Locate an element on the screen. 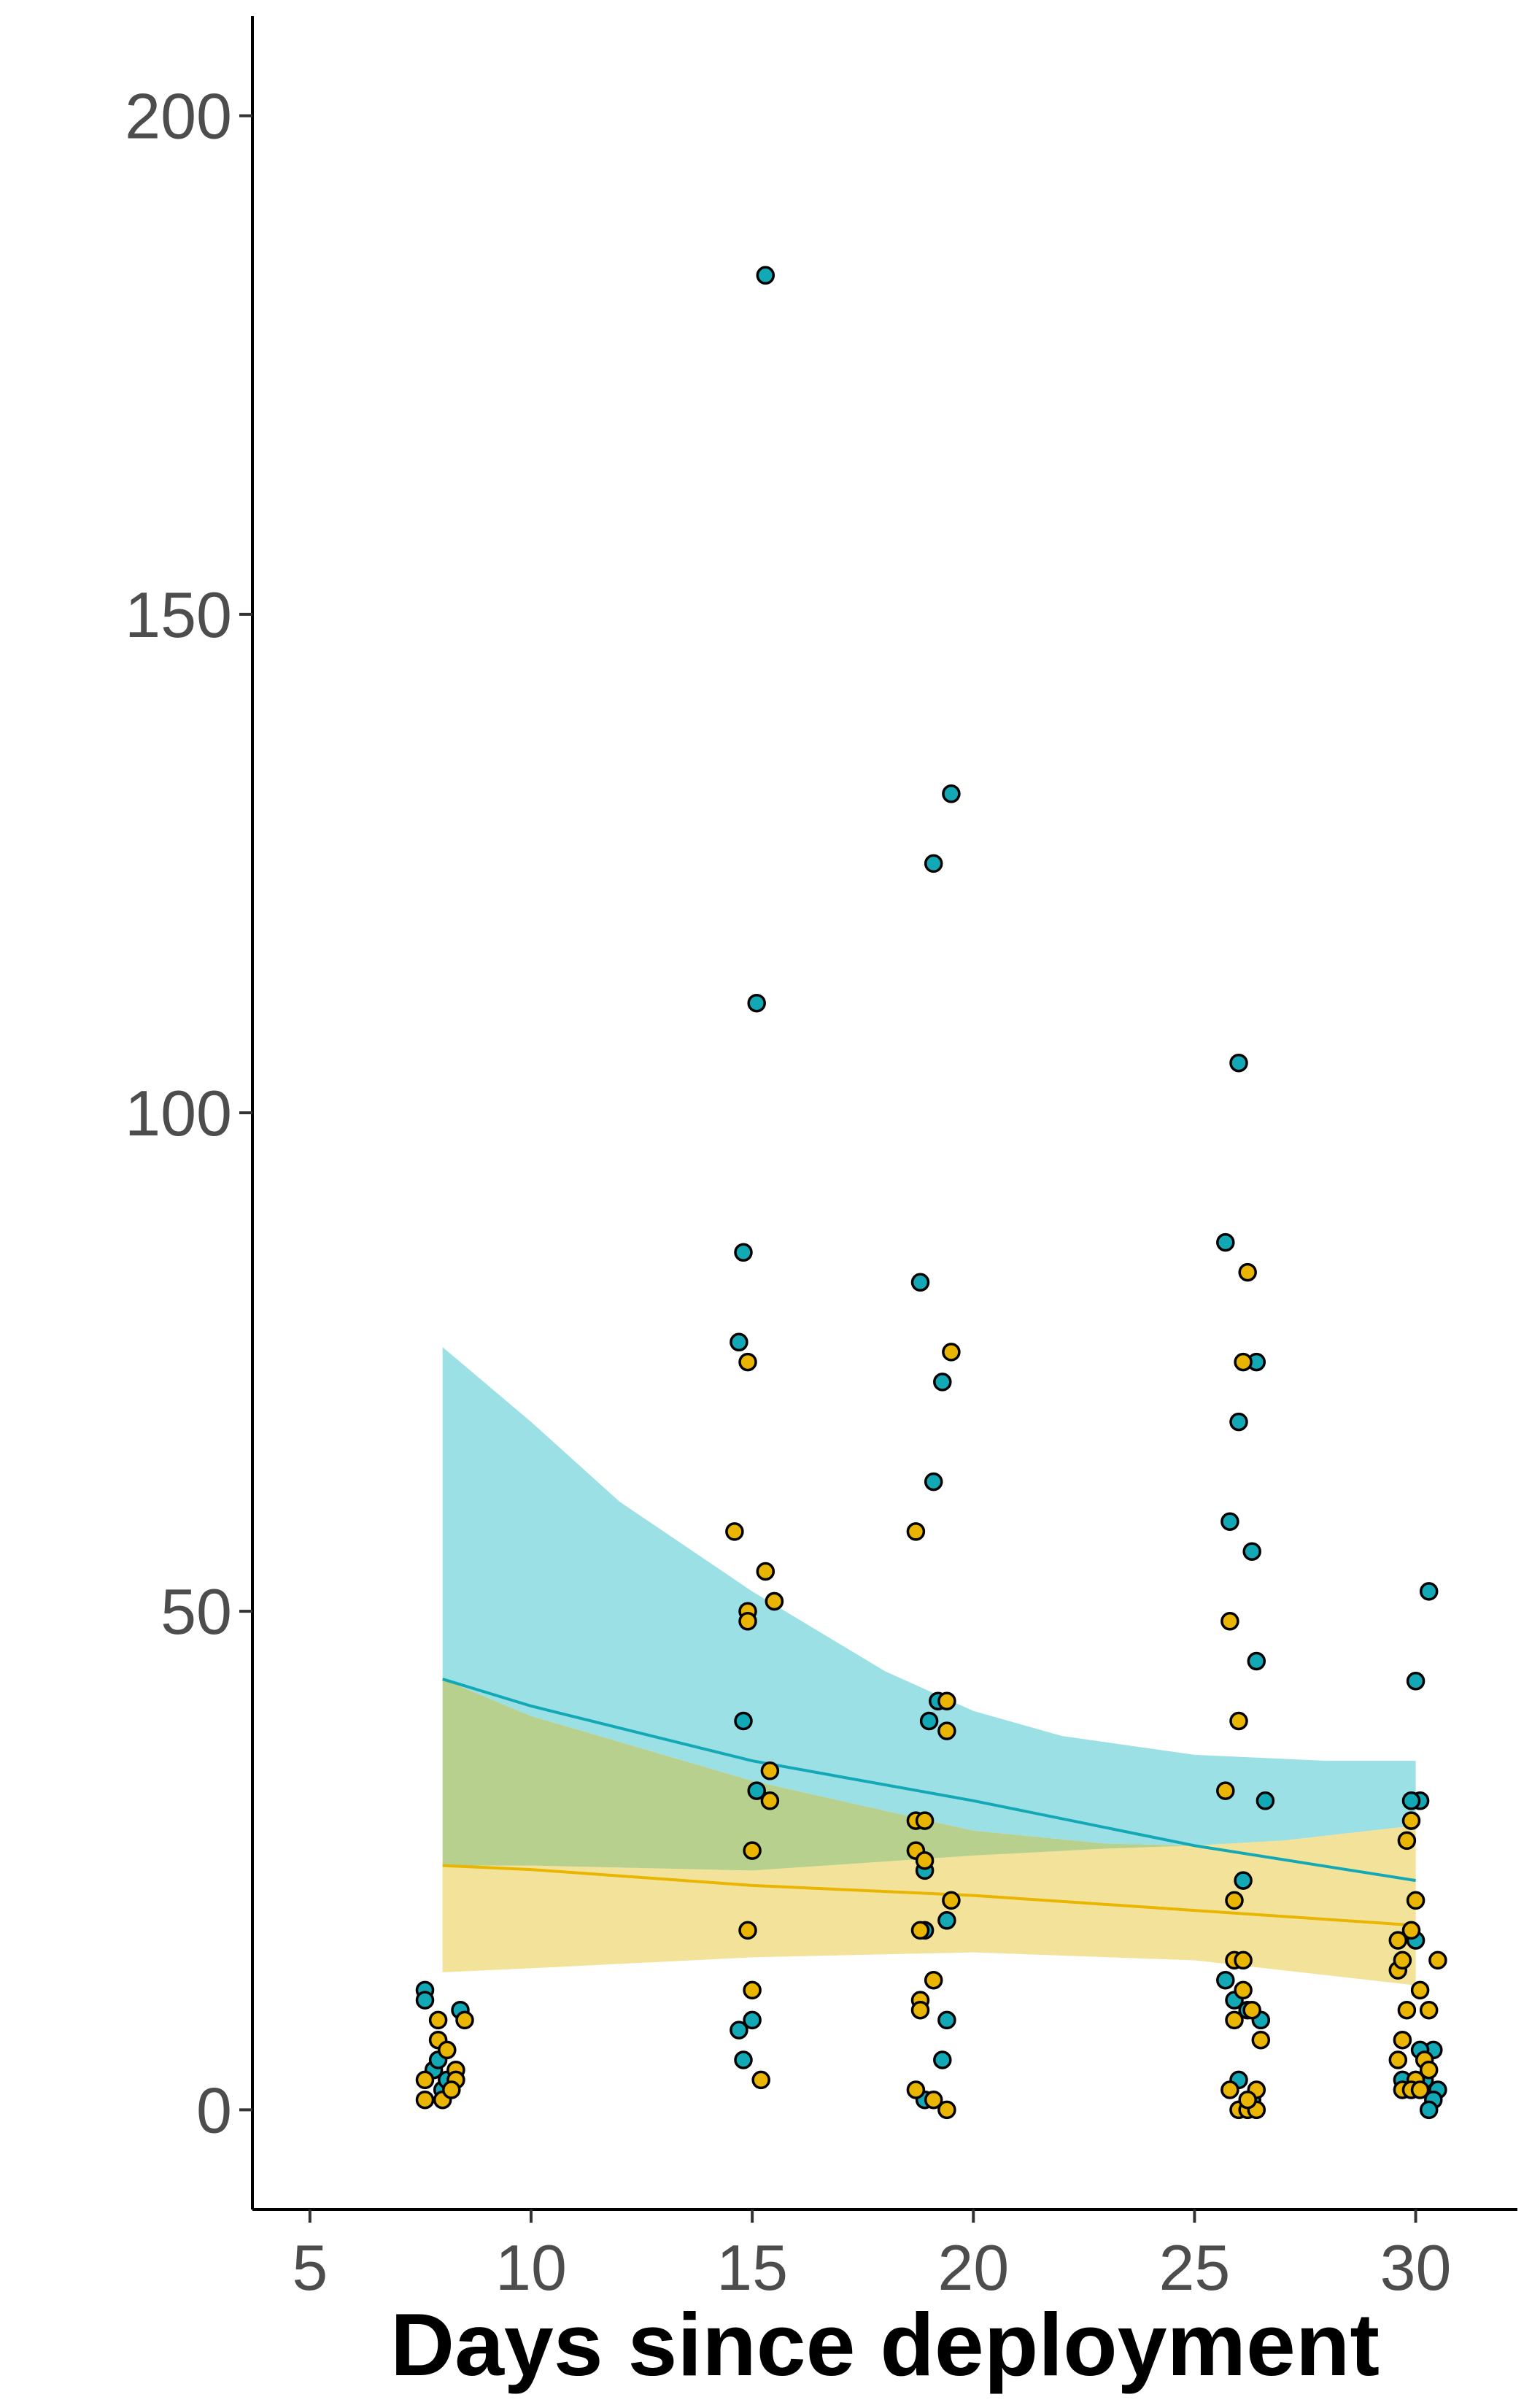  x-tick-label: 10 is located at coordinates (531, 2267).